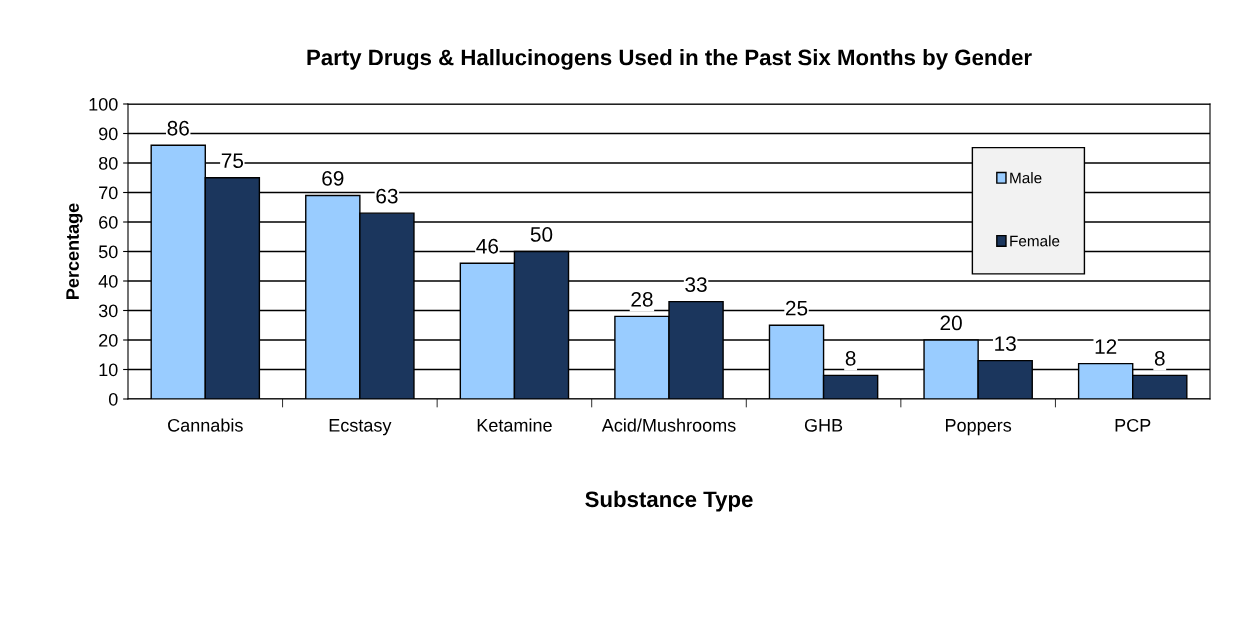 The height and width of the screenshot is (629, 1254). I want to click on data-label: 33, so click(696, 284).